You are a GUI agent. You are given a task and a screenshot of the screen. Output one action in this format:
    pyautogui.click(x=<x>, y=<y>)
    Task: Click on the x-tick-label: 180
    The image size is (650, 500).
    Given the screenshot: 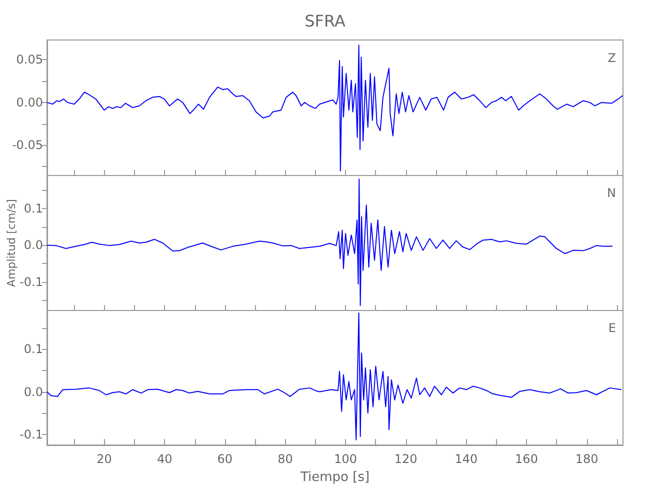 What is the action you would take?
    pyautogui.click(x=586, y=459)
    